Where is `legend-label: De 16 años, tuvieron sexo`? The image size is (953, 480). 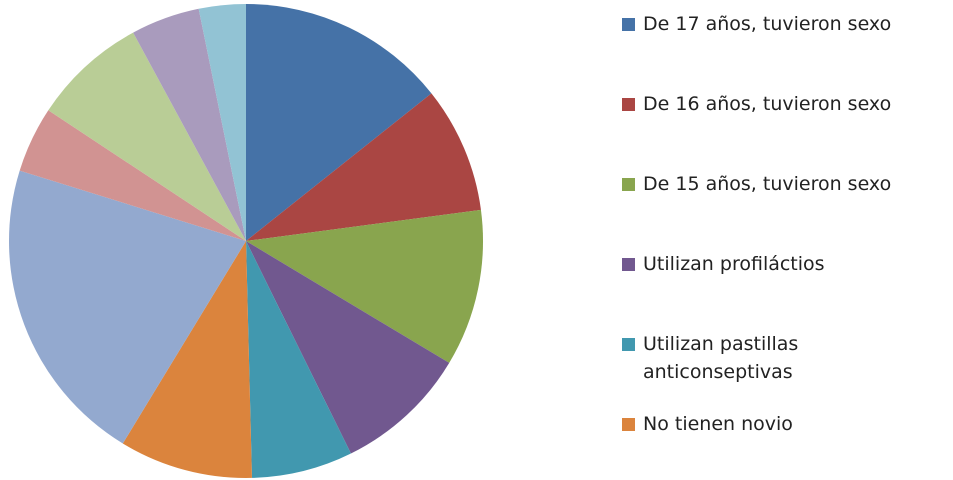 legend-label: De 16 años, tuvieron sexo is located at coordinates (767, 104).